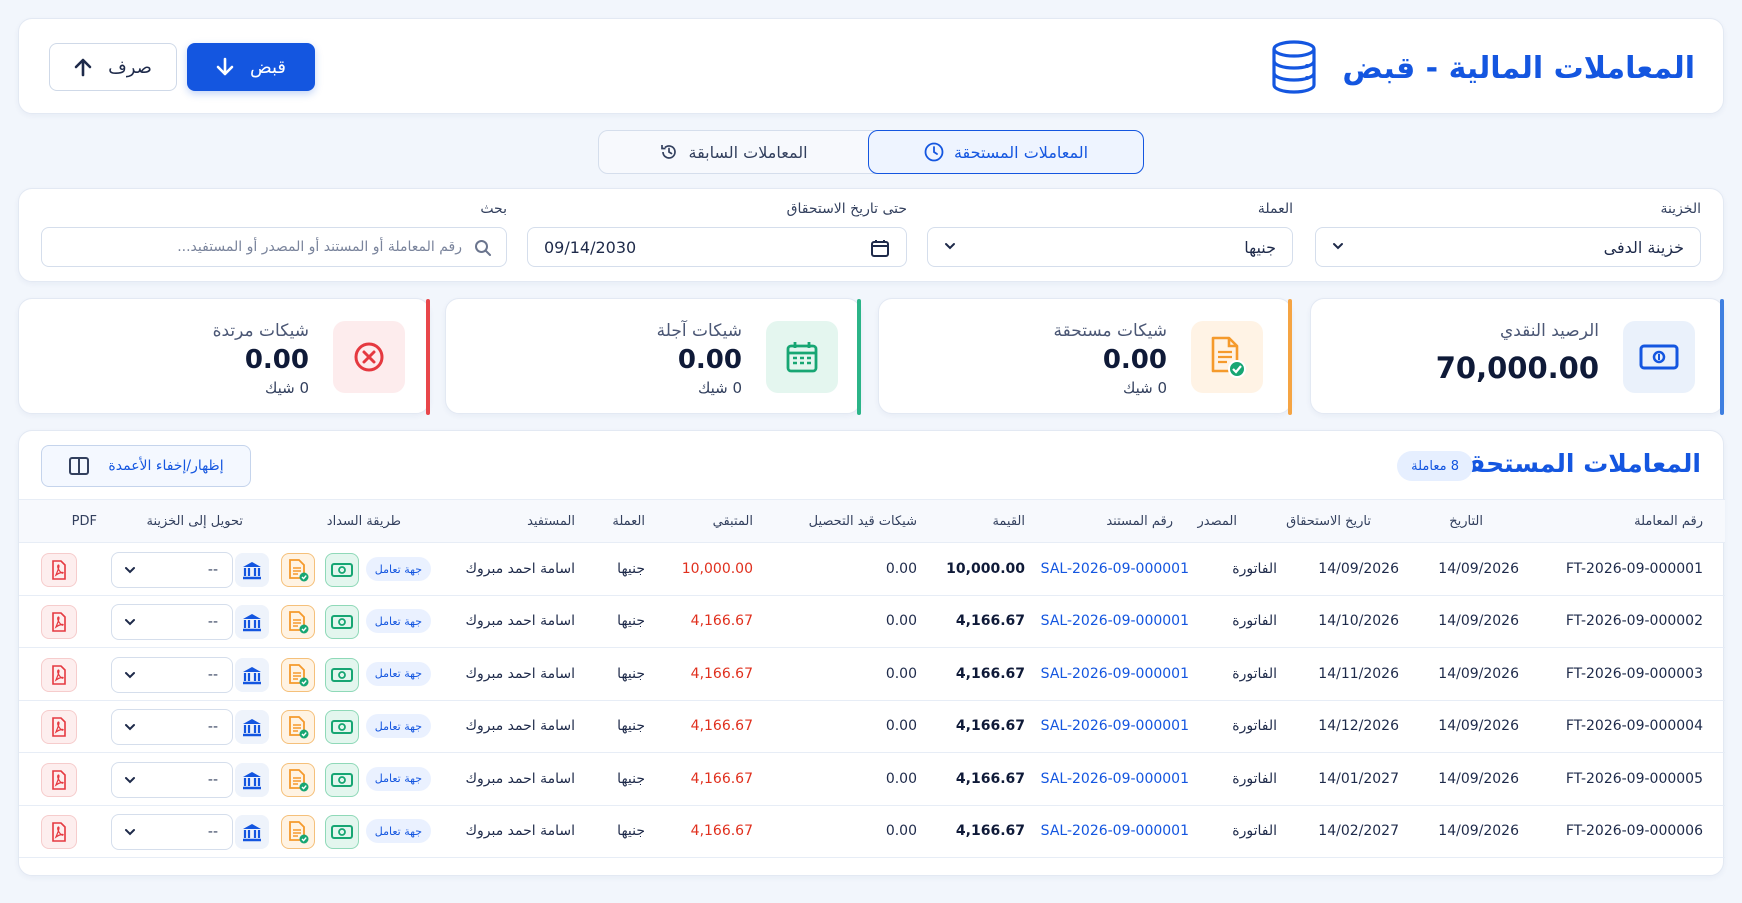 Image resolution: width=1742 pixels, height=903 pixels. What do you see at coordinates (363, 521) in the screenshot?
I see `th-payment-method: طريقة السداد` at bounding box center [363, 521].